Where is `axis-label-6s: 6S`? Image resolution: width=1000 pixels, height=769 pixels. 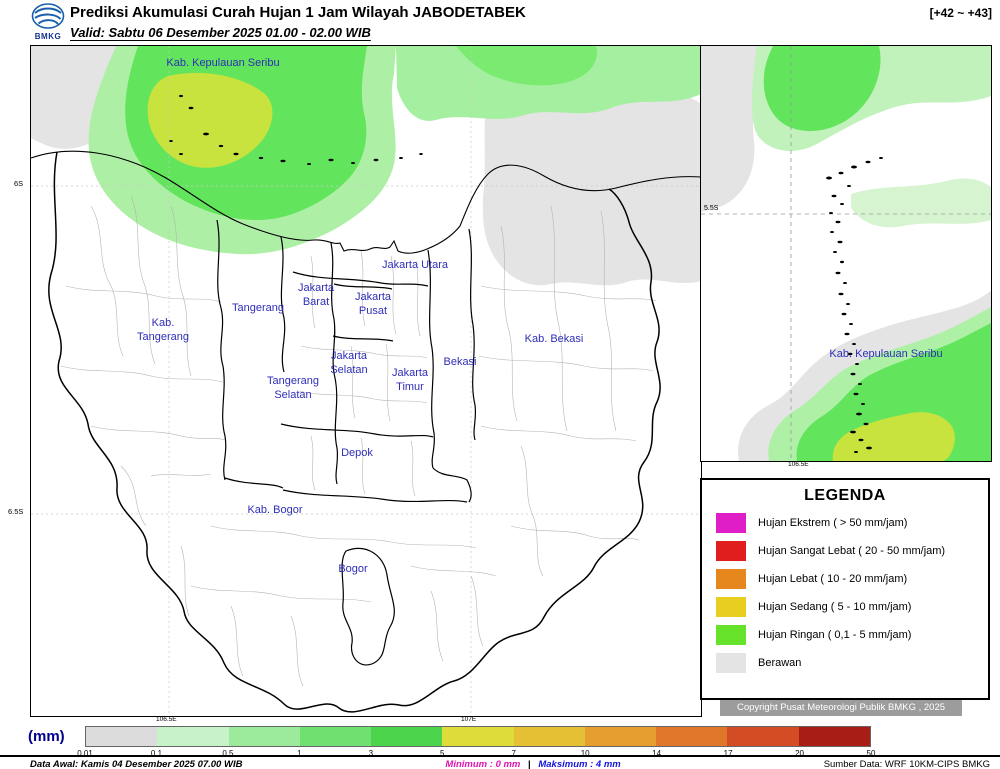 axis-label-6s: 6S is located at coordinates (19, 183).